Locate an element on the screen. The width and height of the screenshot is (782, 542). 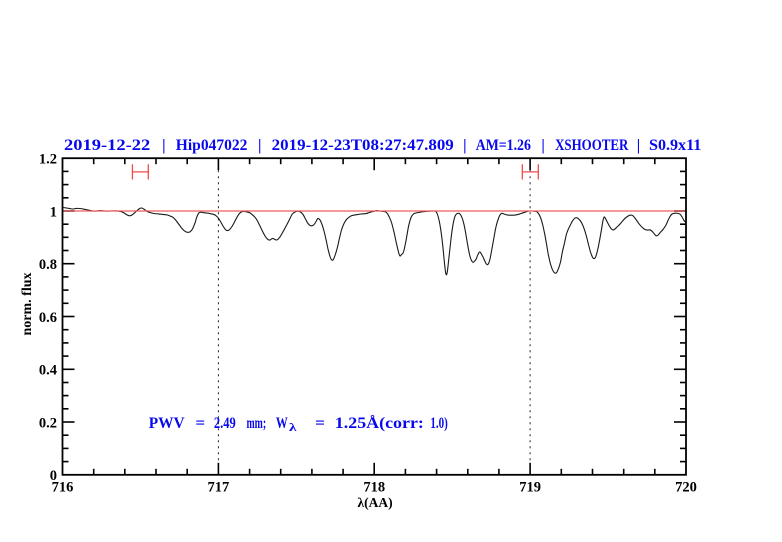
svg-text: 1.0) is located at coordinates (438, 423).